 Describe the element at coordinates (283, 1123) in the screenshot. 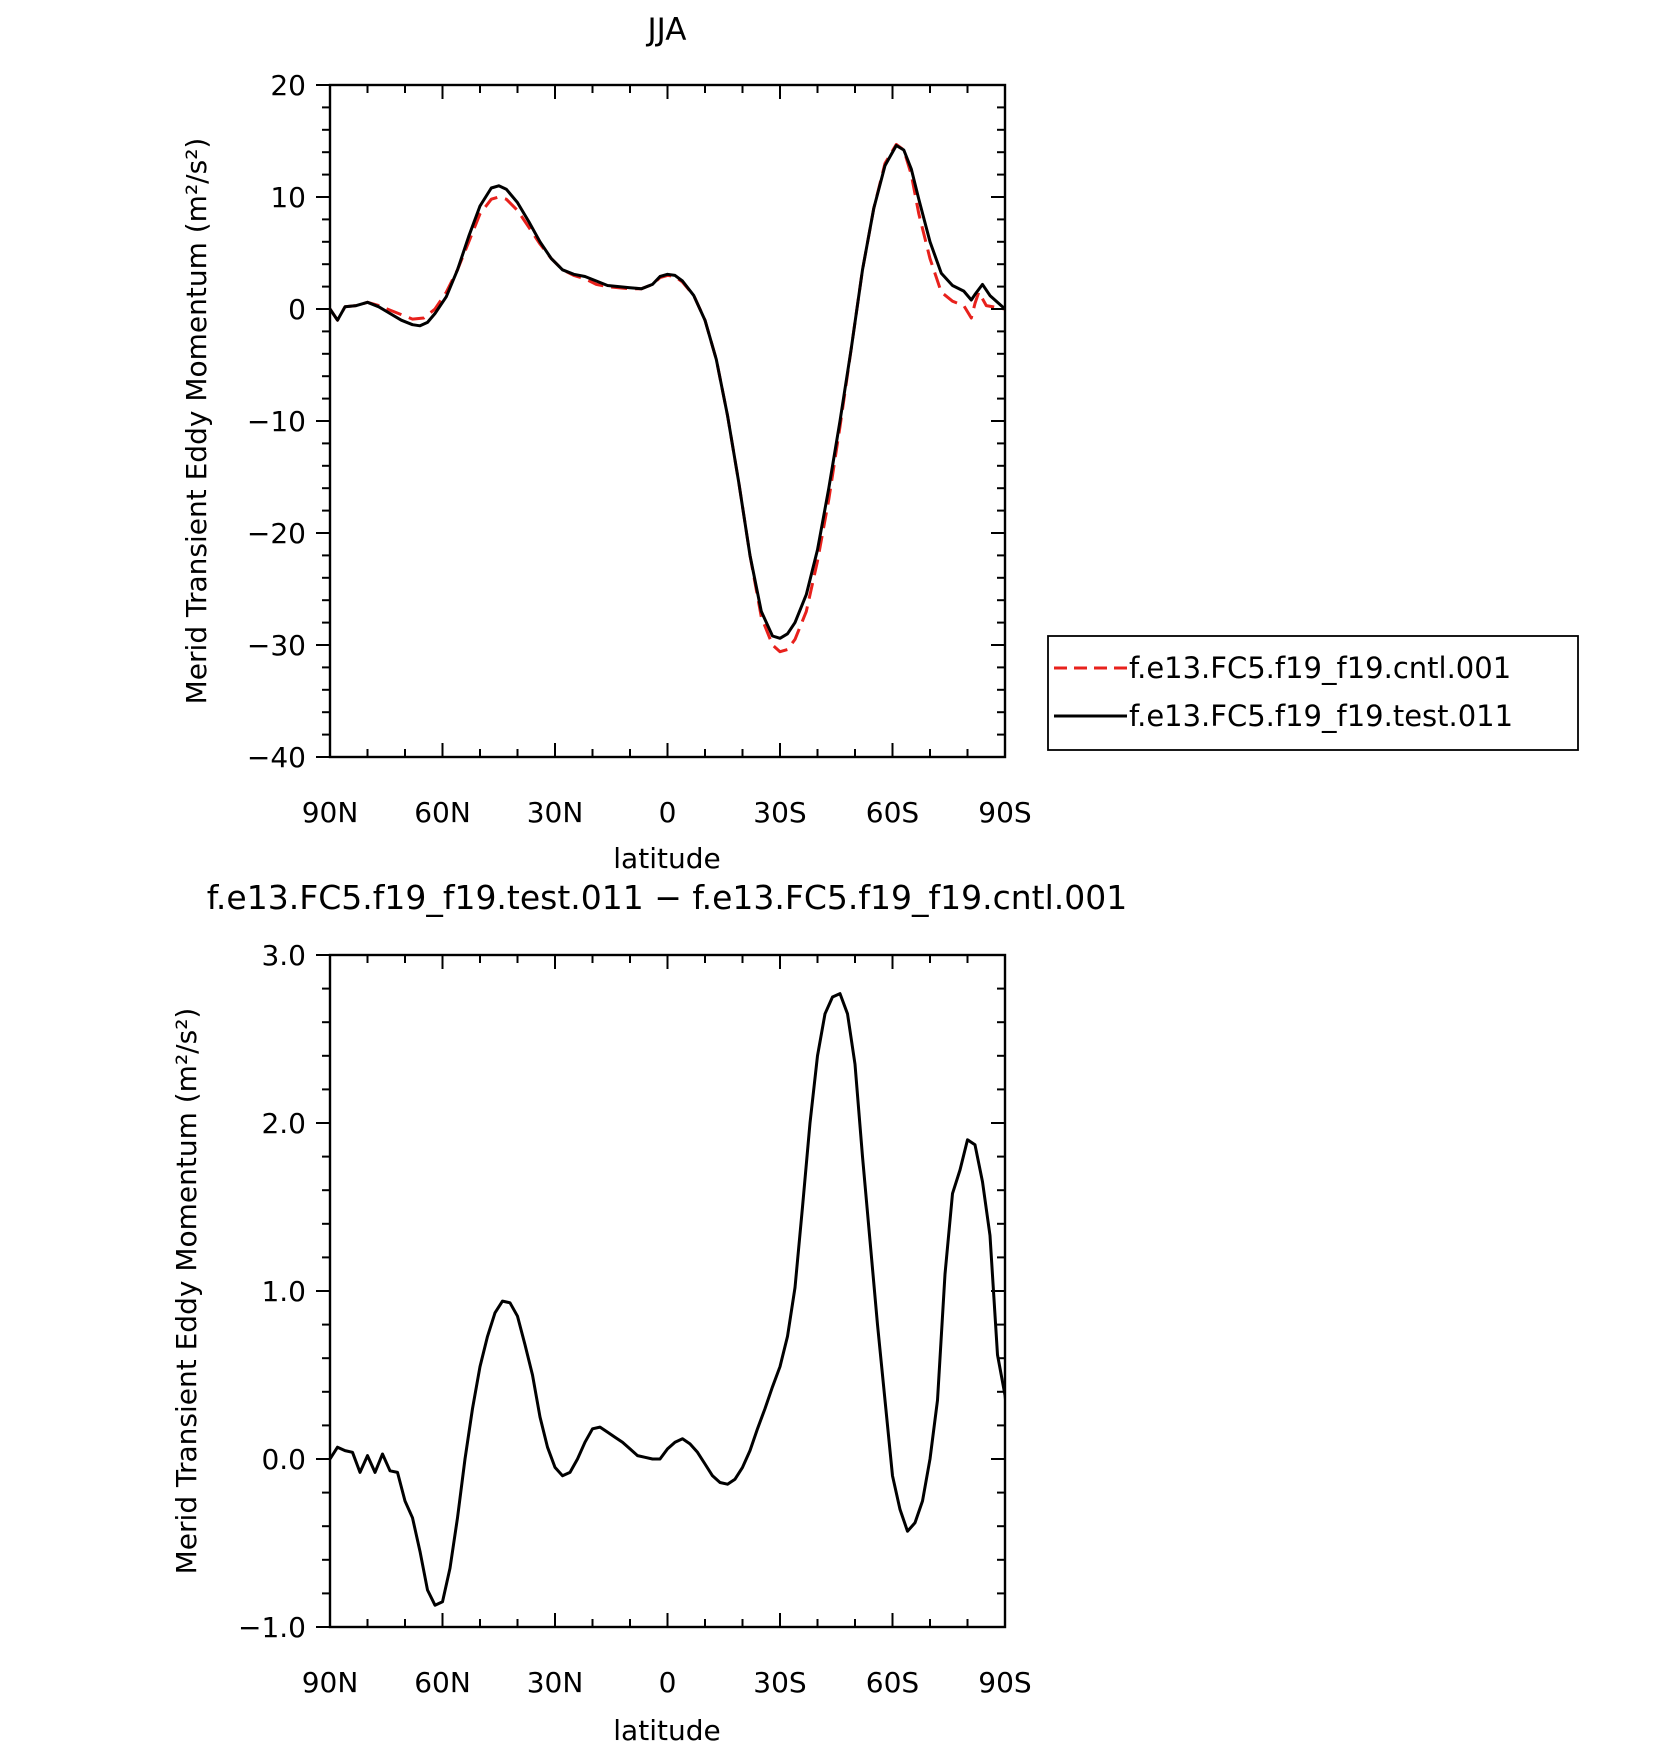

I see `y-tick-label: 2.0` at that location.